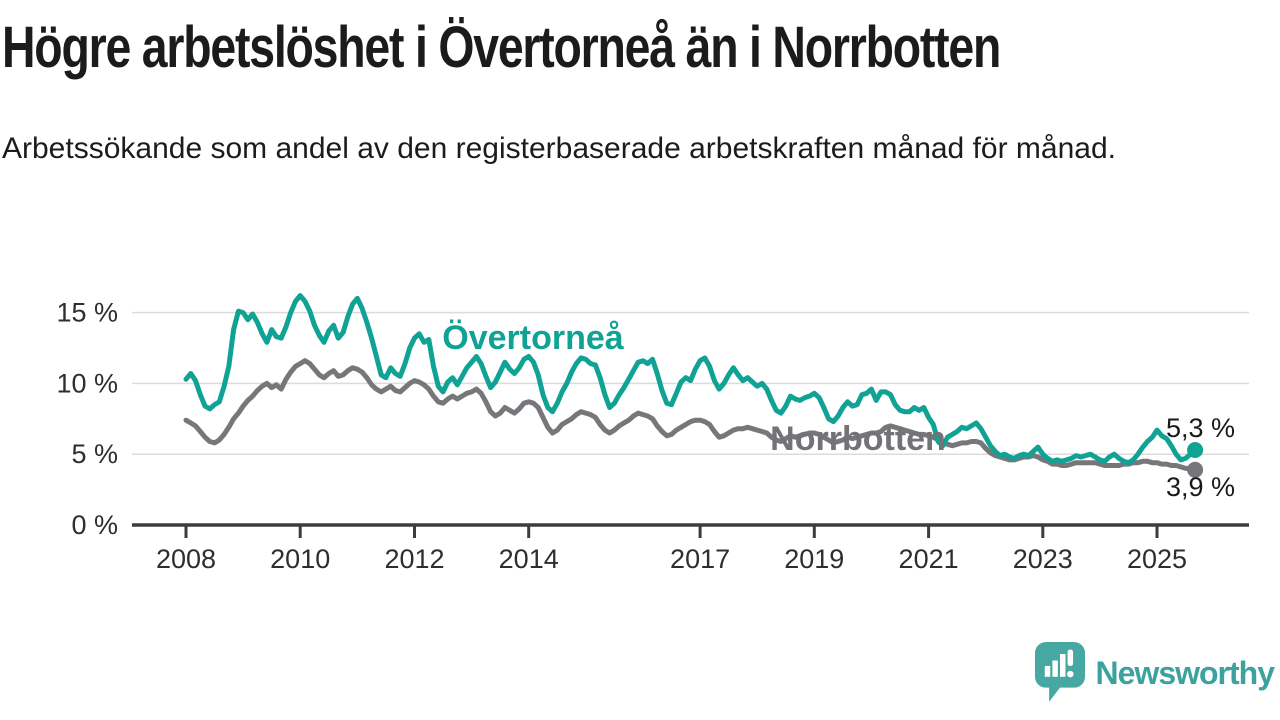 This screenshot has height=720, width=1280. I want to click on x-tick-label: 2008, so click(186, 559).